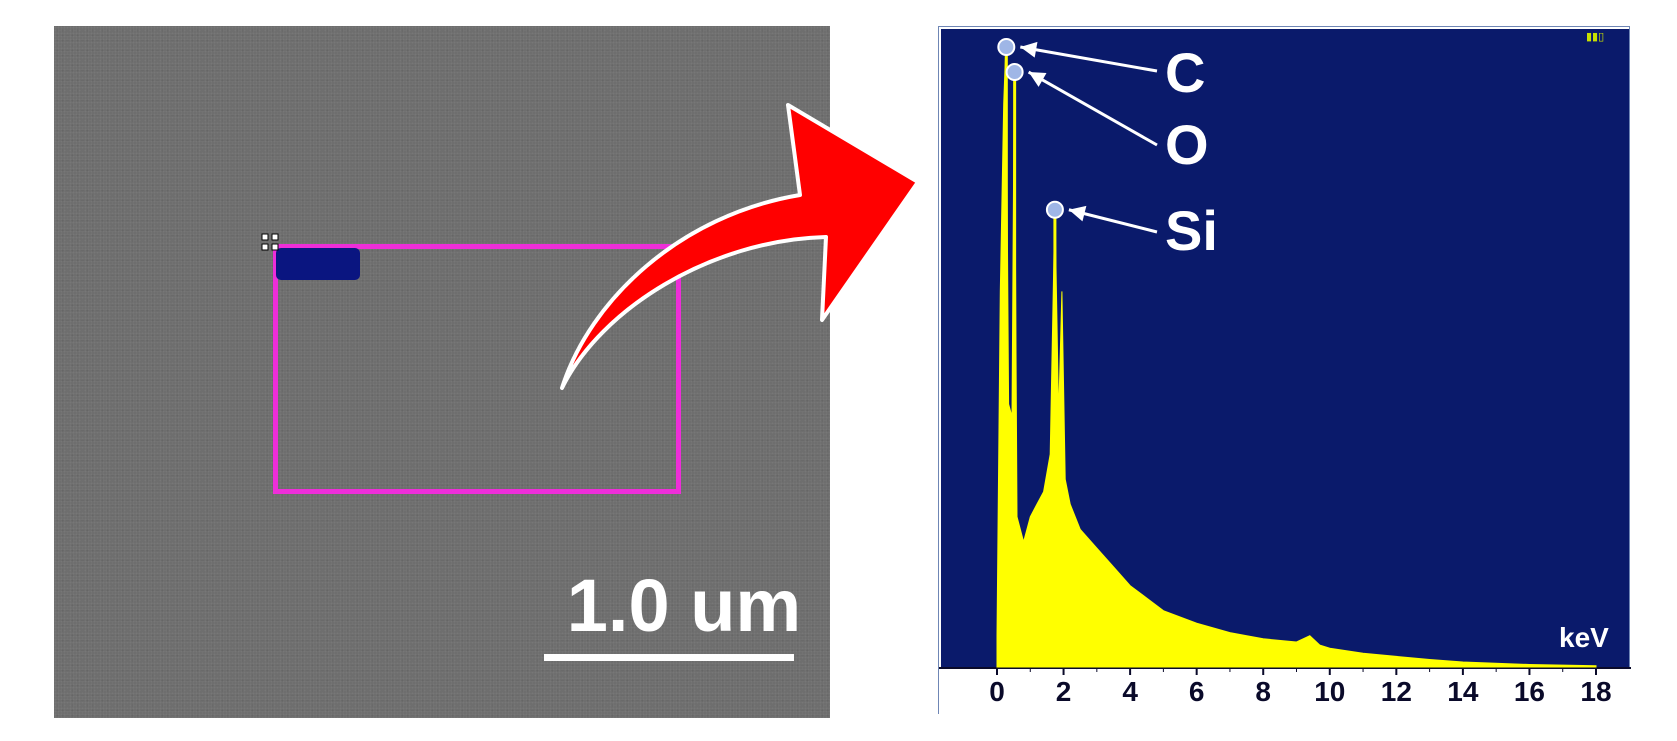  Describe the element at coordinates (1584, 637) in the screenshot. I see `x-axis-unit: keV` at that location.